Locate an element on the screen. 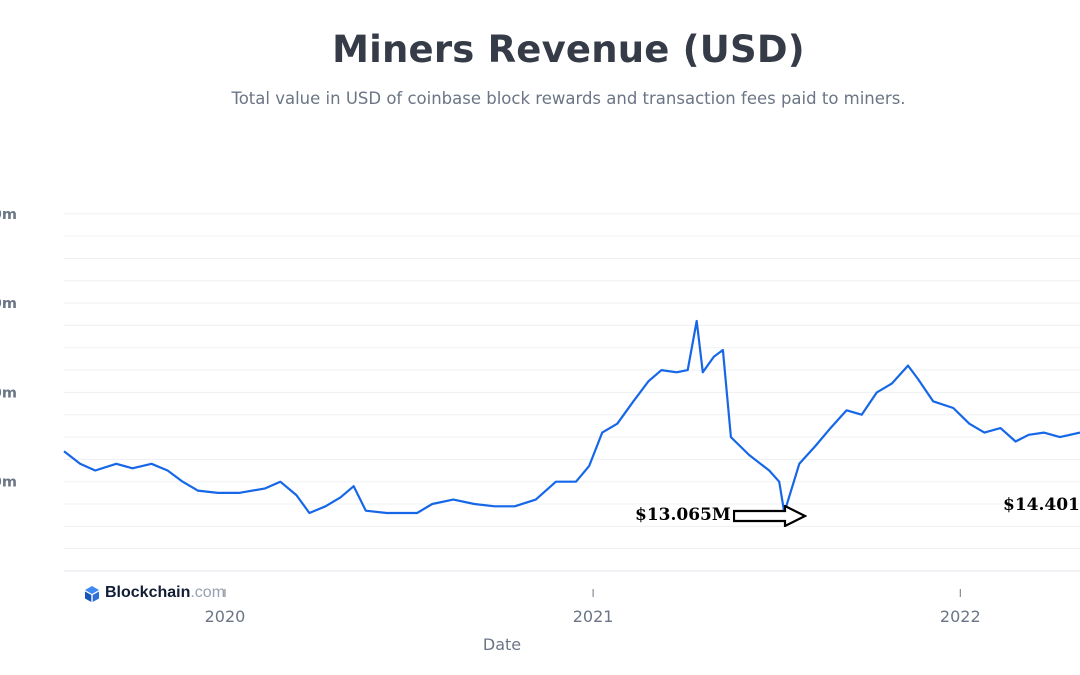 This screenshot has width=1080, height=675. annotation-low-value: $13.065M is located at coordinates (683, 515).